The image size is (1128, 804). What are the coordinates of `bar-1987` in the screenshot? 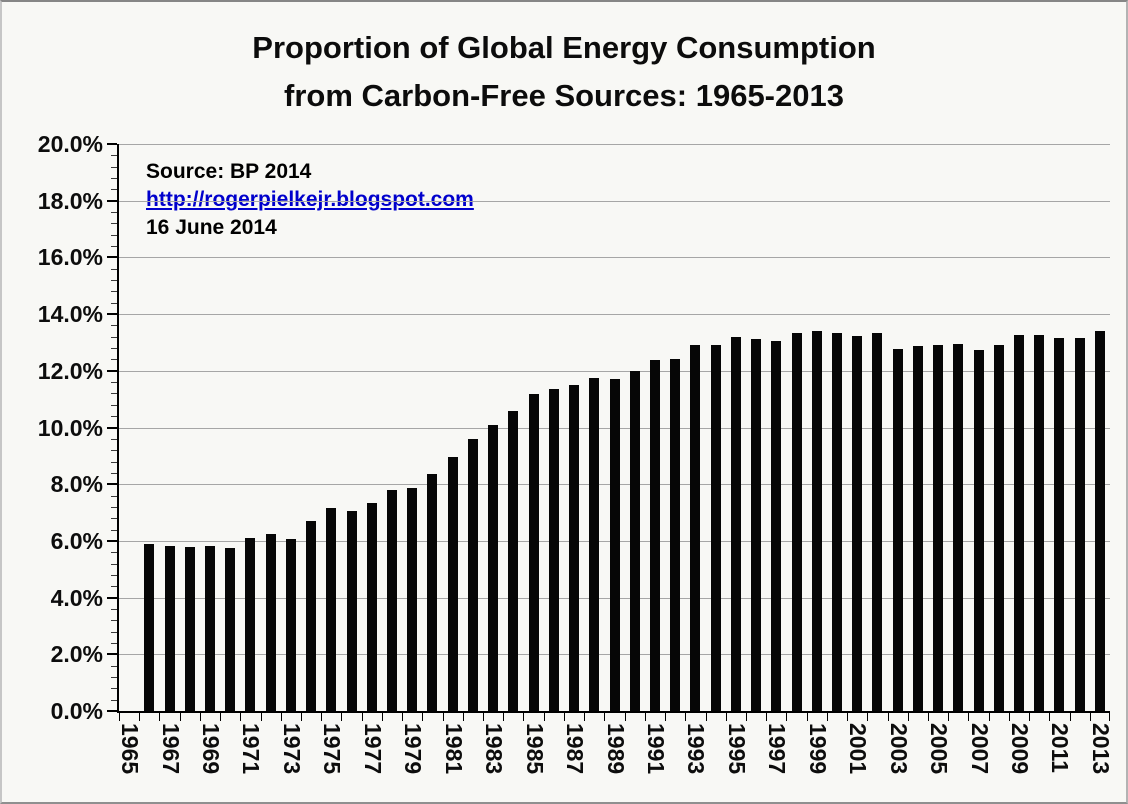 It's located at (574, 547).